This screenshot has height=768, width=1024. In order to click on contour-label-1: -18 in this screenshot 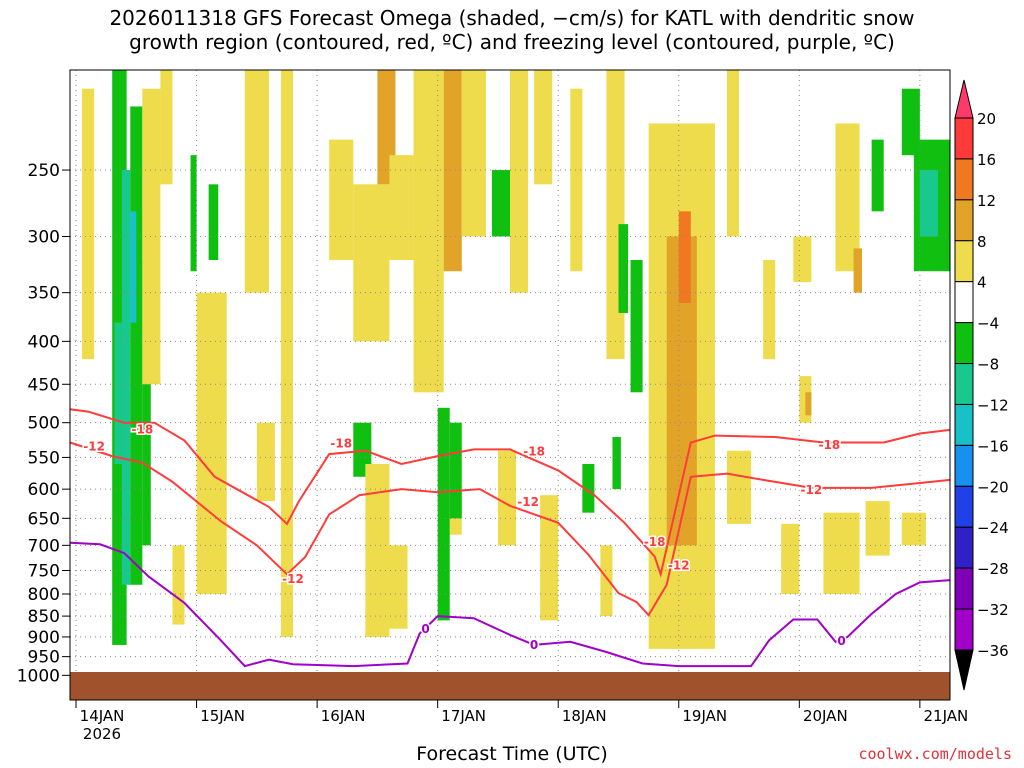, I will do `click(341, 444)`.